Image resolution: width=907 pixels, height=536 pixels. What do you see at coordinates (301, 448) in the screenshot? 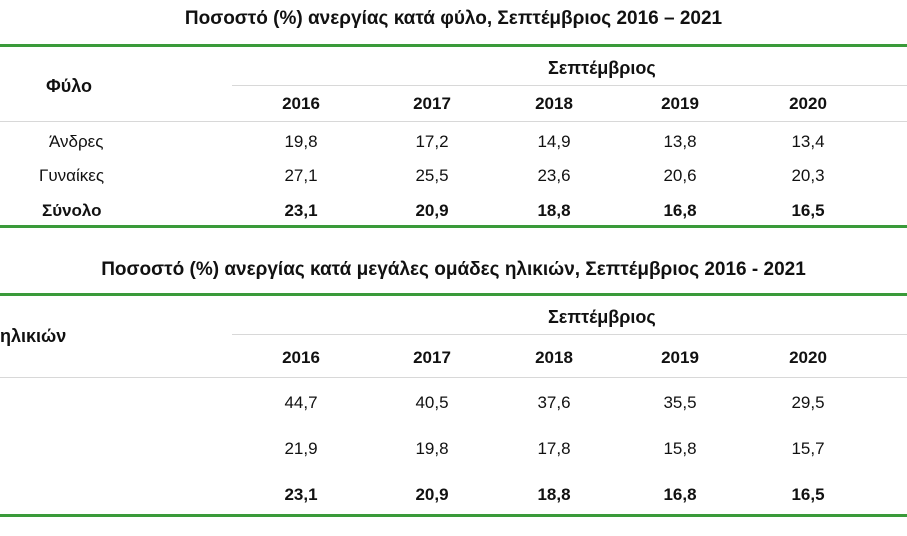
I see `table2-cell: 21,9` at bounding box center [301, 448].